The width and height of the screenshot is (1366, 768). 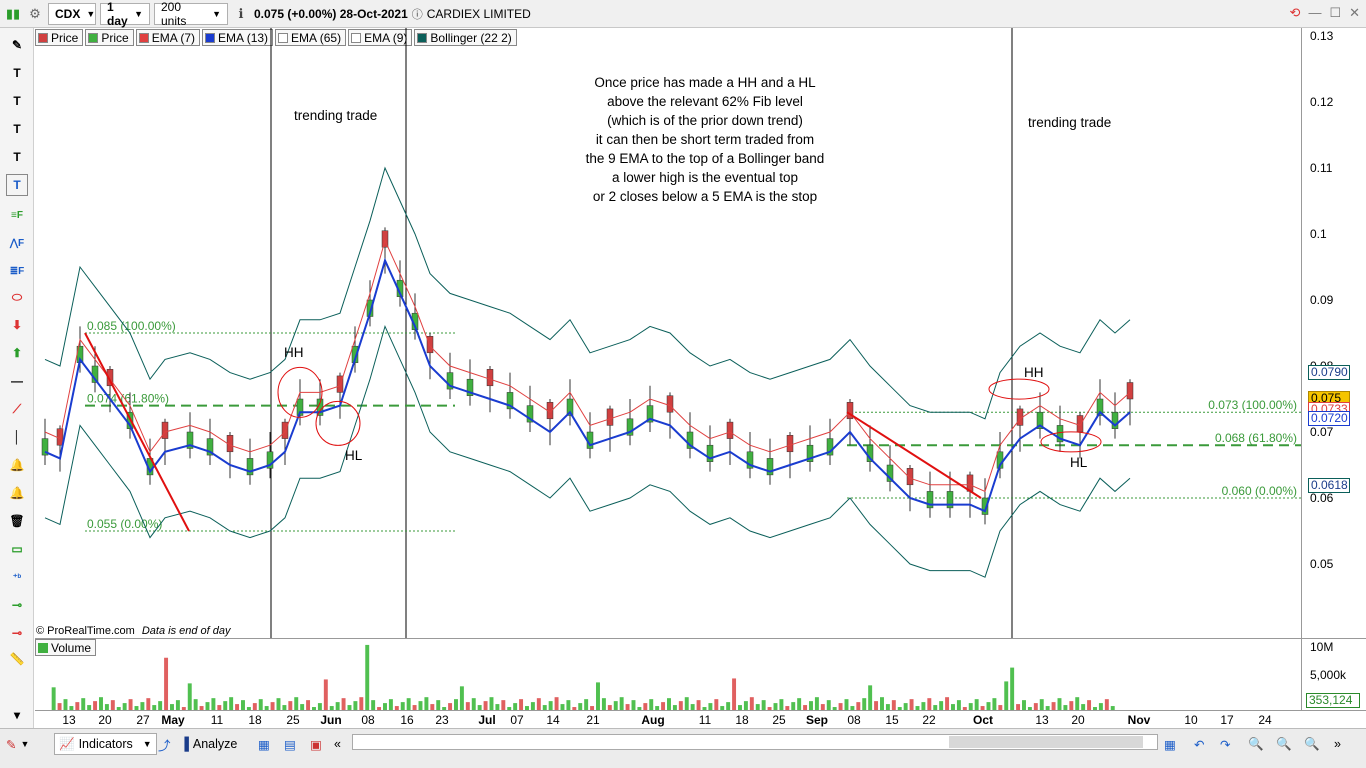 I want to click on analyze-button: ▐ Analyze, so click(x=208, y=744).